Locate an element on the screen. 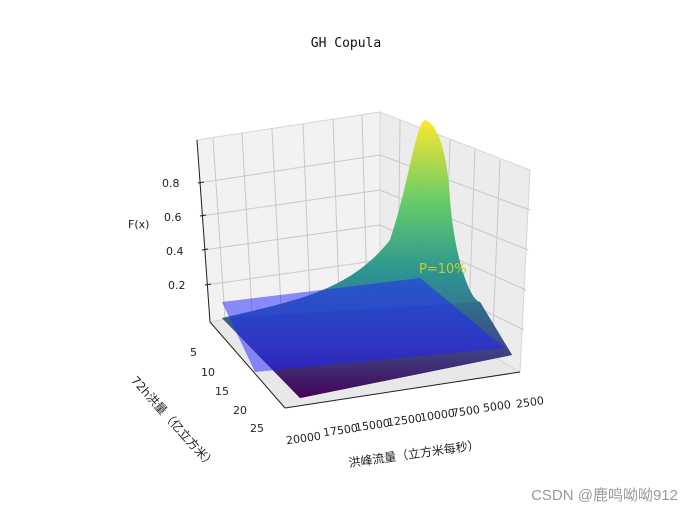  z-axis-label: F(x) is located at coordinates (139, 224).